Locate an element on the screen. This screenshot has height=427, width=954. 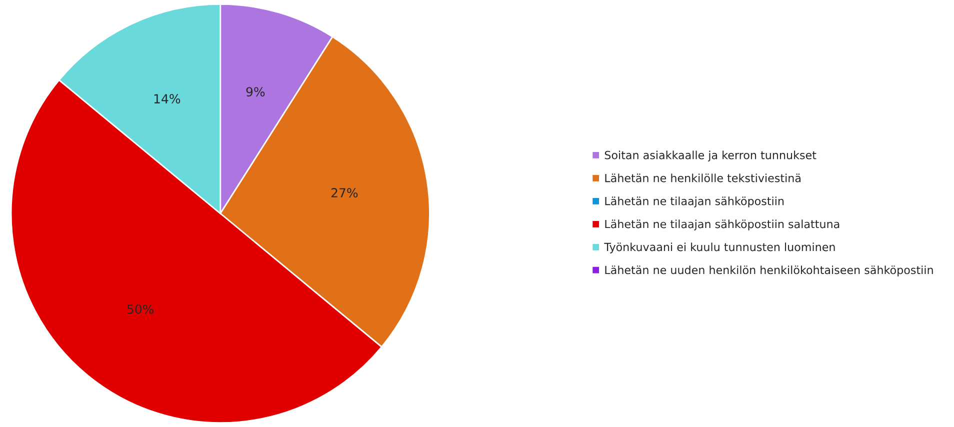
legend-label: Soitan asiakkaalle ja kerron tunnukset is located at coordinates (710, 156).